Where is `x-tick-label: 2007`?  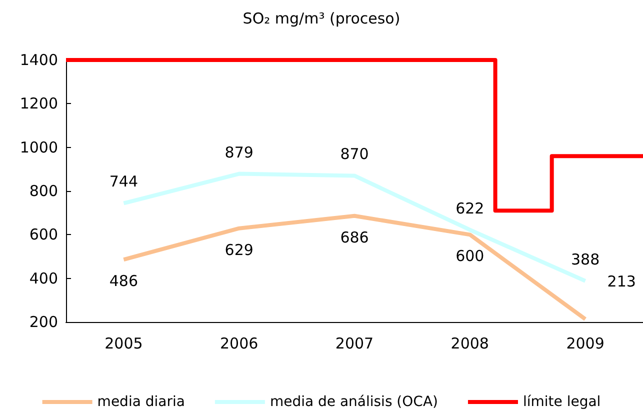 x-tick-label: 2007 is located at coordinates (354, 343).